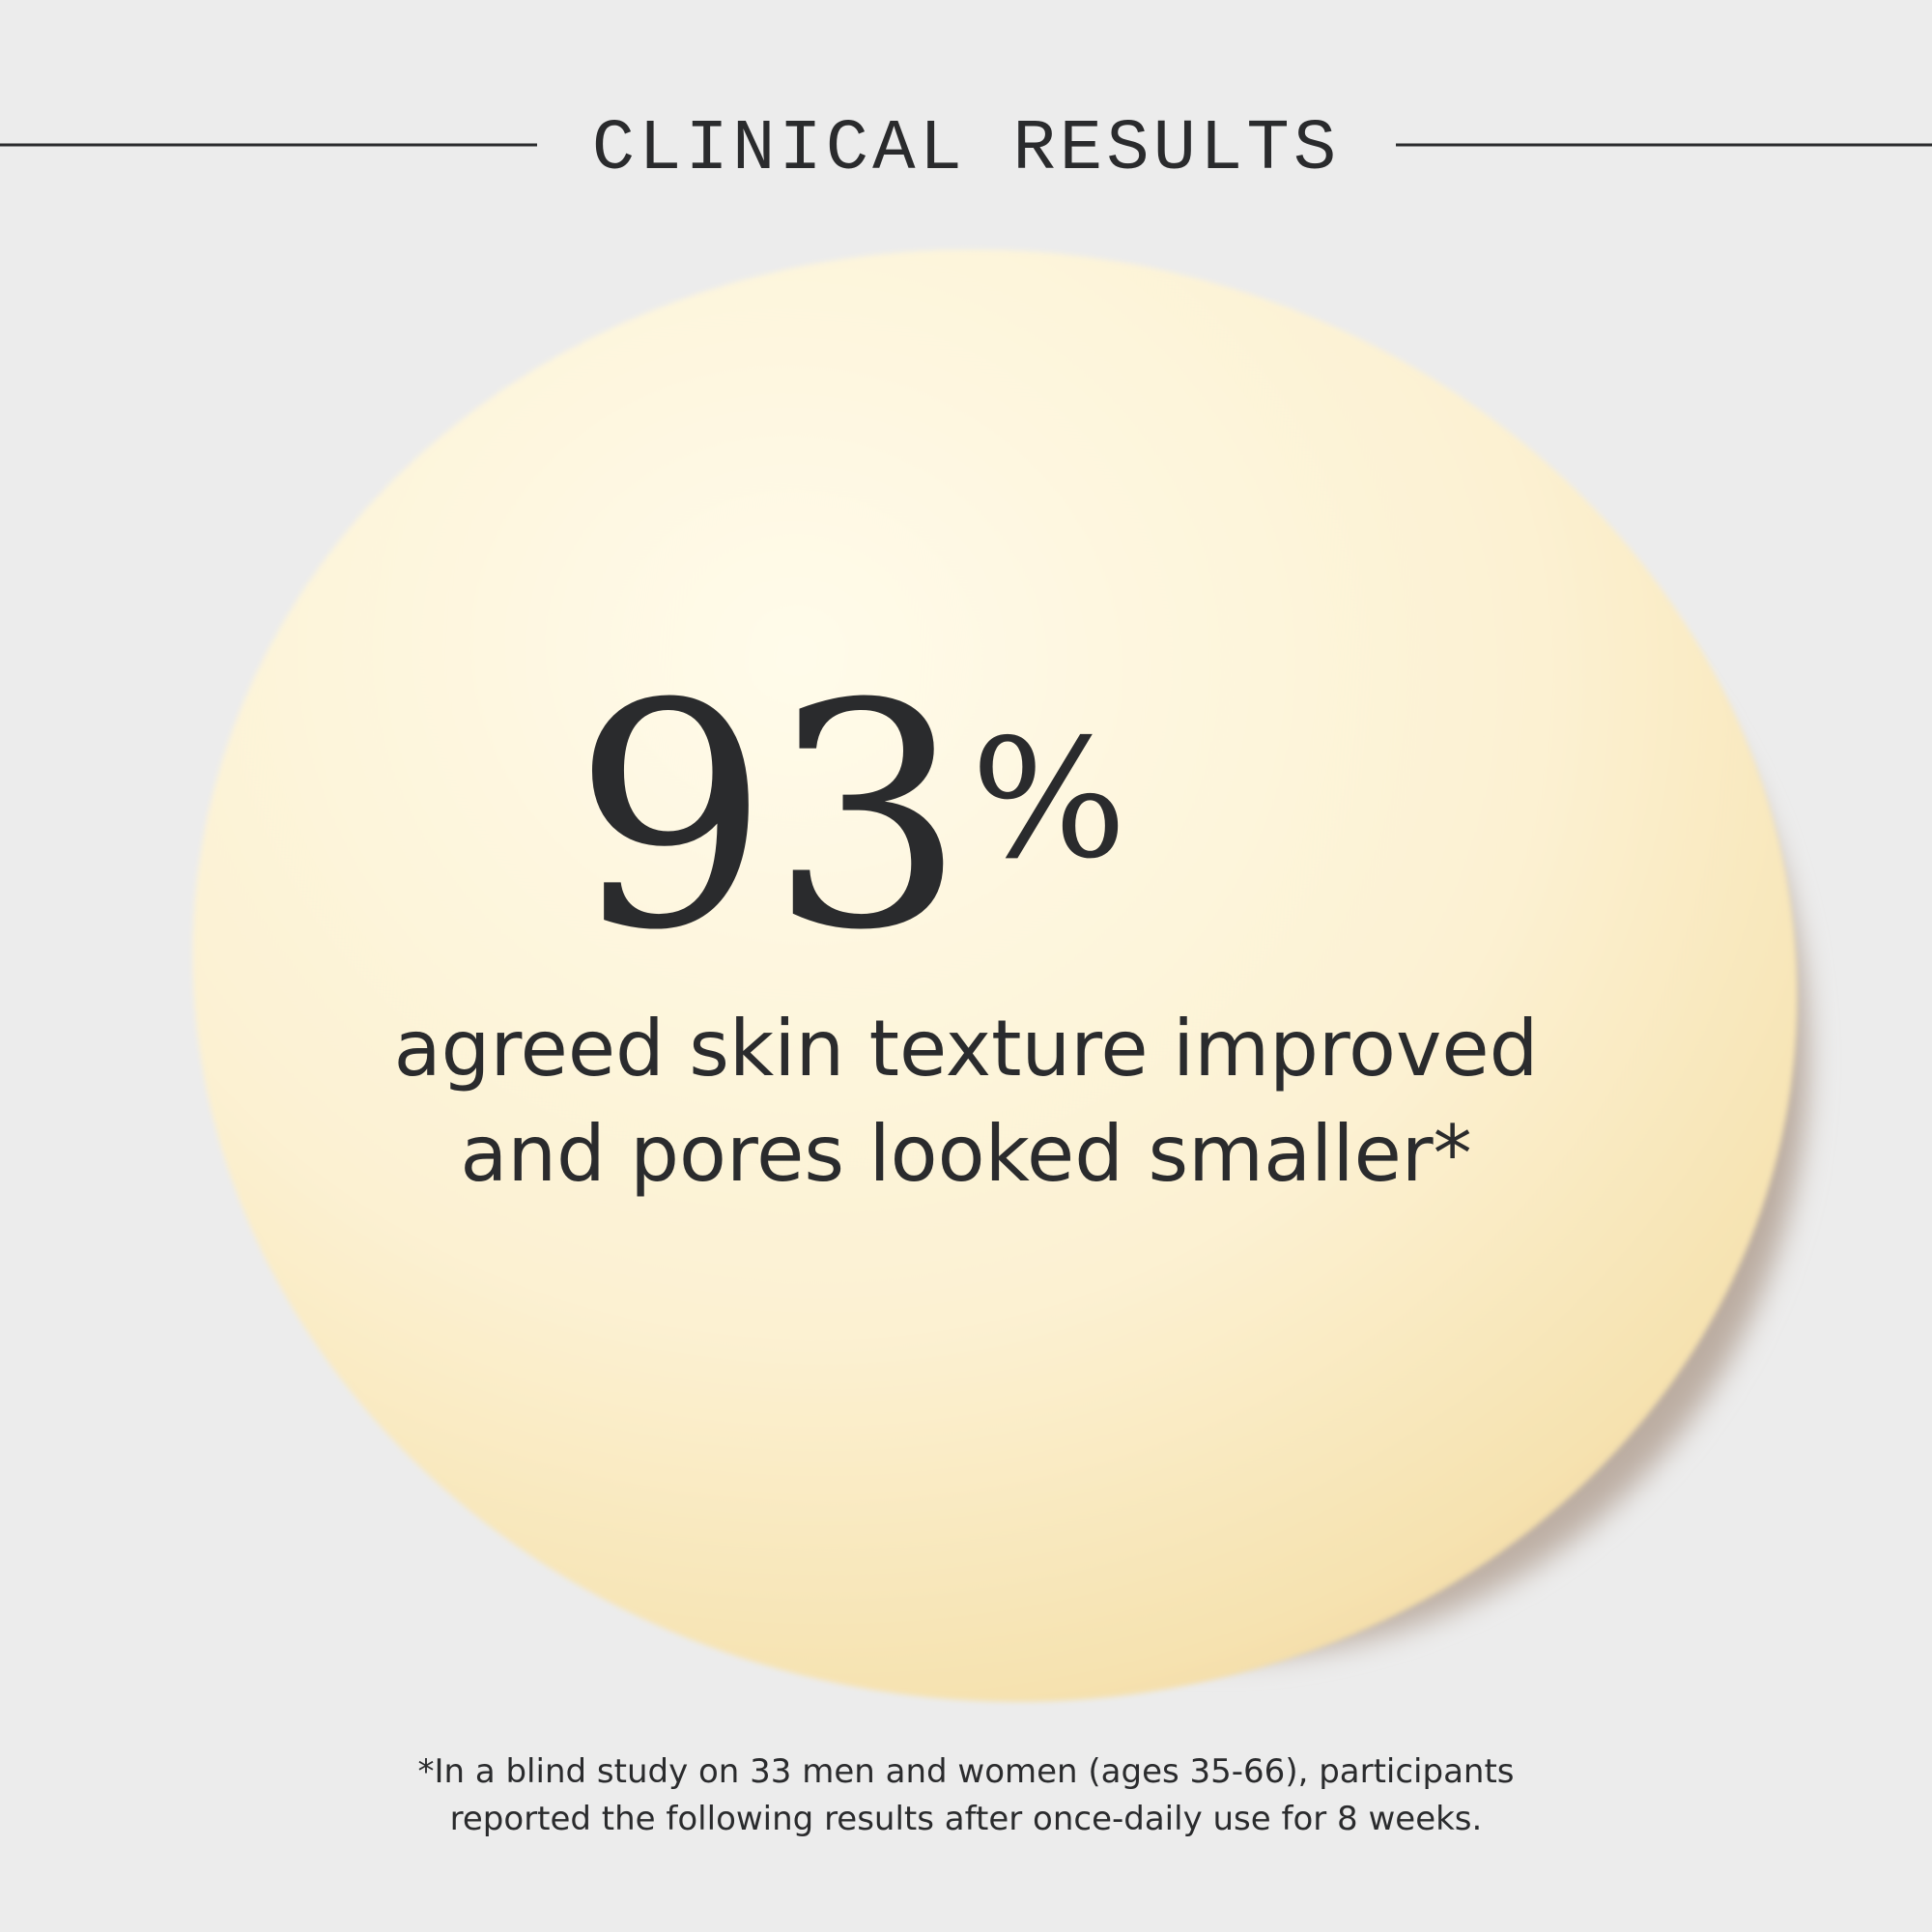  I want to click on stat-line: and pores looked smaller*, so click(965, 1154).